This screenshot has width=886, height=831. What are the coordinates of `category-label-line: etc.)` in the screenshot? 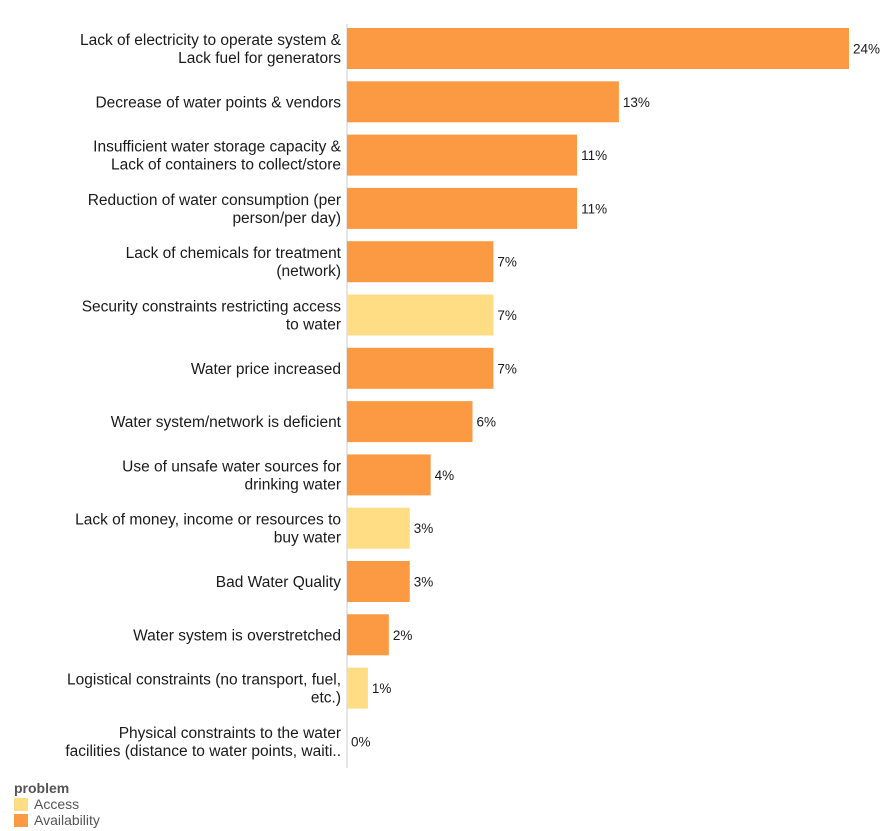 It's located at (326, 698).